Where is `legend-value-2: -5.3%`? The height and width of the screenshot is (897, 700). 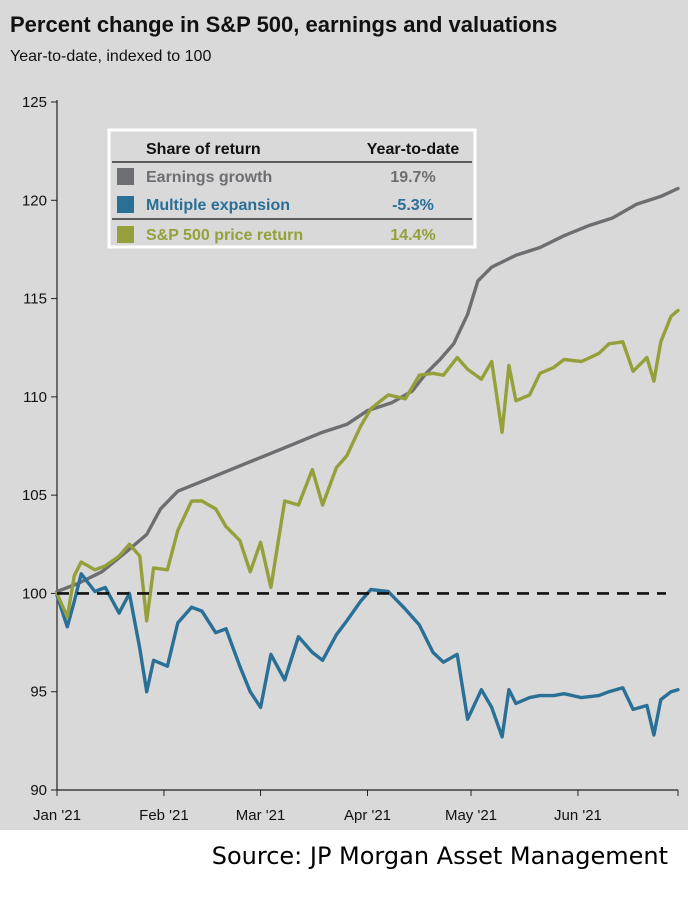
legend-value-2: -5.3% is located at coordinates (413, 205).